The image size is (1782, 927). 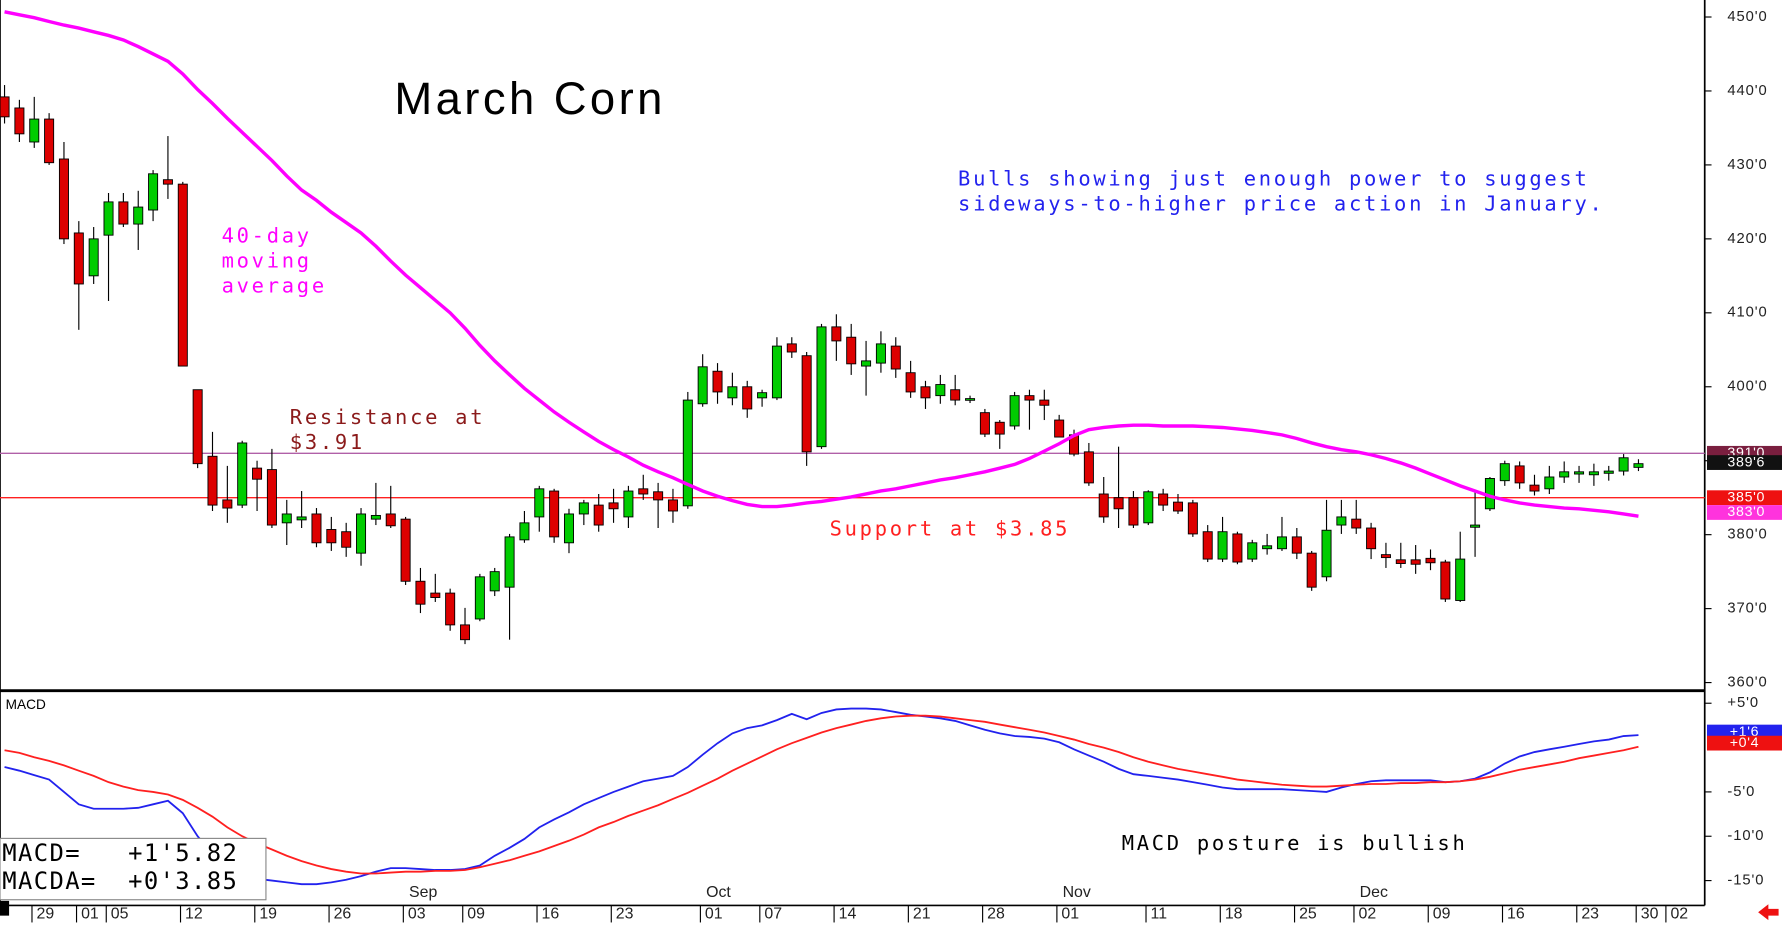 What do you see at coordinates (1308, 914) in the screenshot?
I see `x-tick-label: 25` at bounding box center [1308, 914].